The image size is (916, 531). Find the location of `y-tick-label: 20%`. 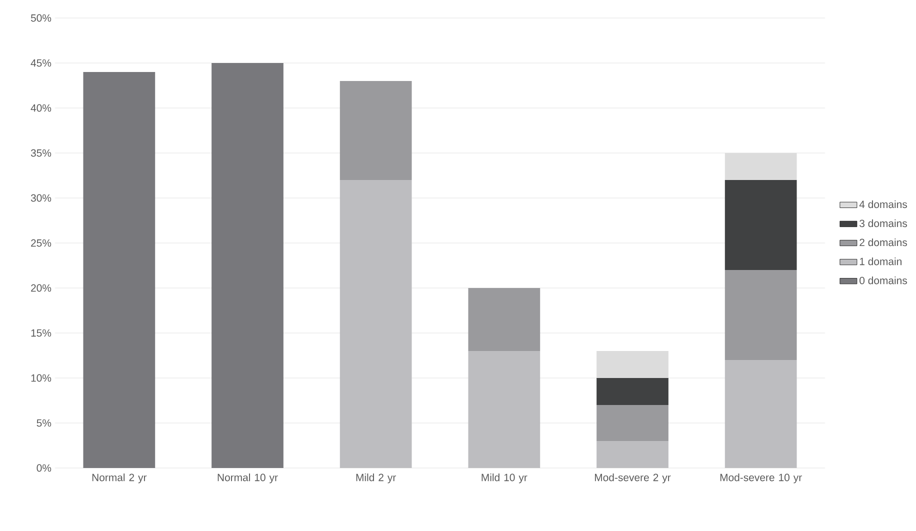

y-tick-label: 20% is located at coordinates (41, 288).